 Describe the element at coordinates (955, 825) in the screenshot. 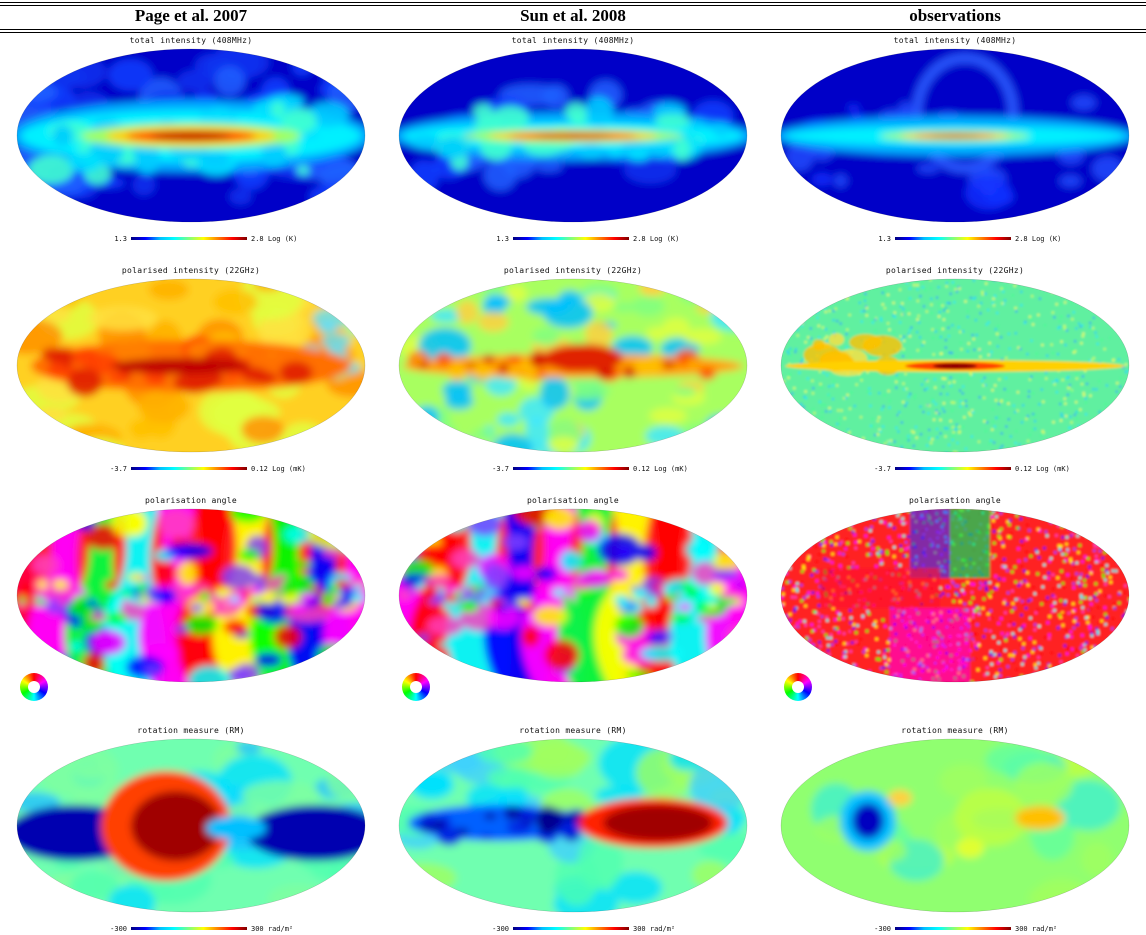

I see `sky-map-rm-obs` at that location.